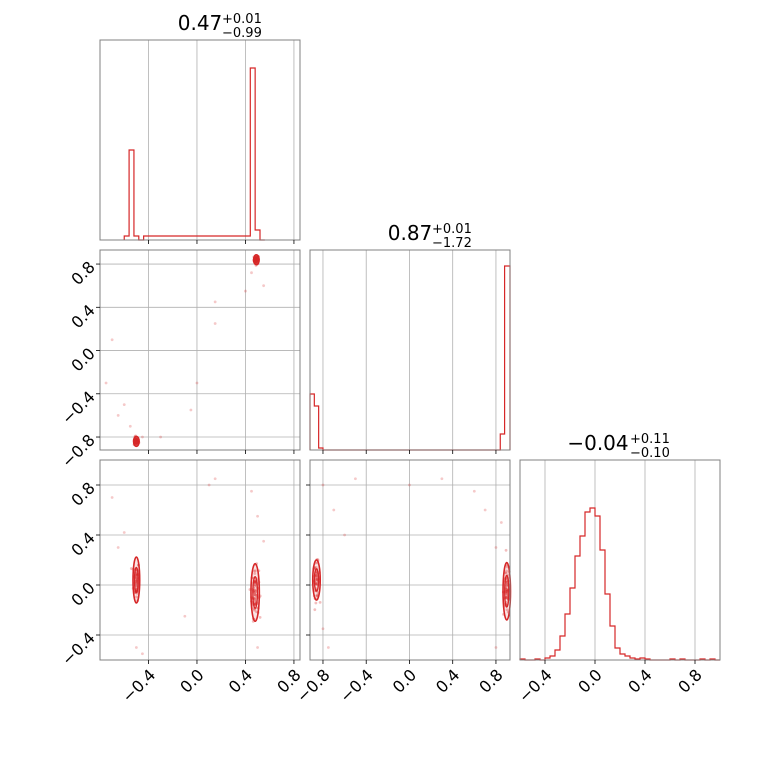  What do you see at coordinates (452, 229) in the screenshot?
I see `title-param-2-upper: +0.01` at bounding box center [452, 229].